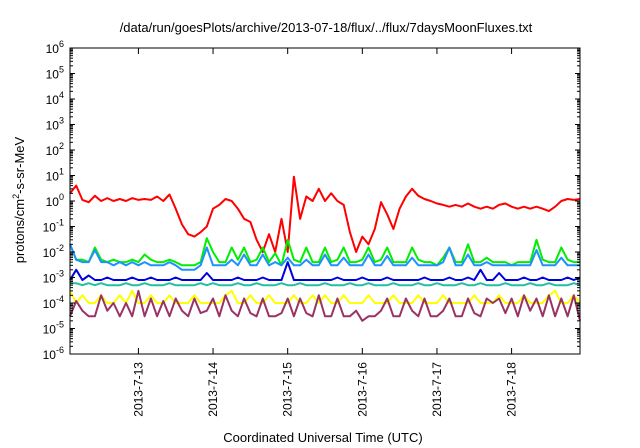 The image size is (640, 448). What do you see at coordinates (53, 302) in the screenshot?
I see `y-tick-label: 10⁻⁴` at bounding box center [53, 302].